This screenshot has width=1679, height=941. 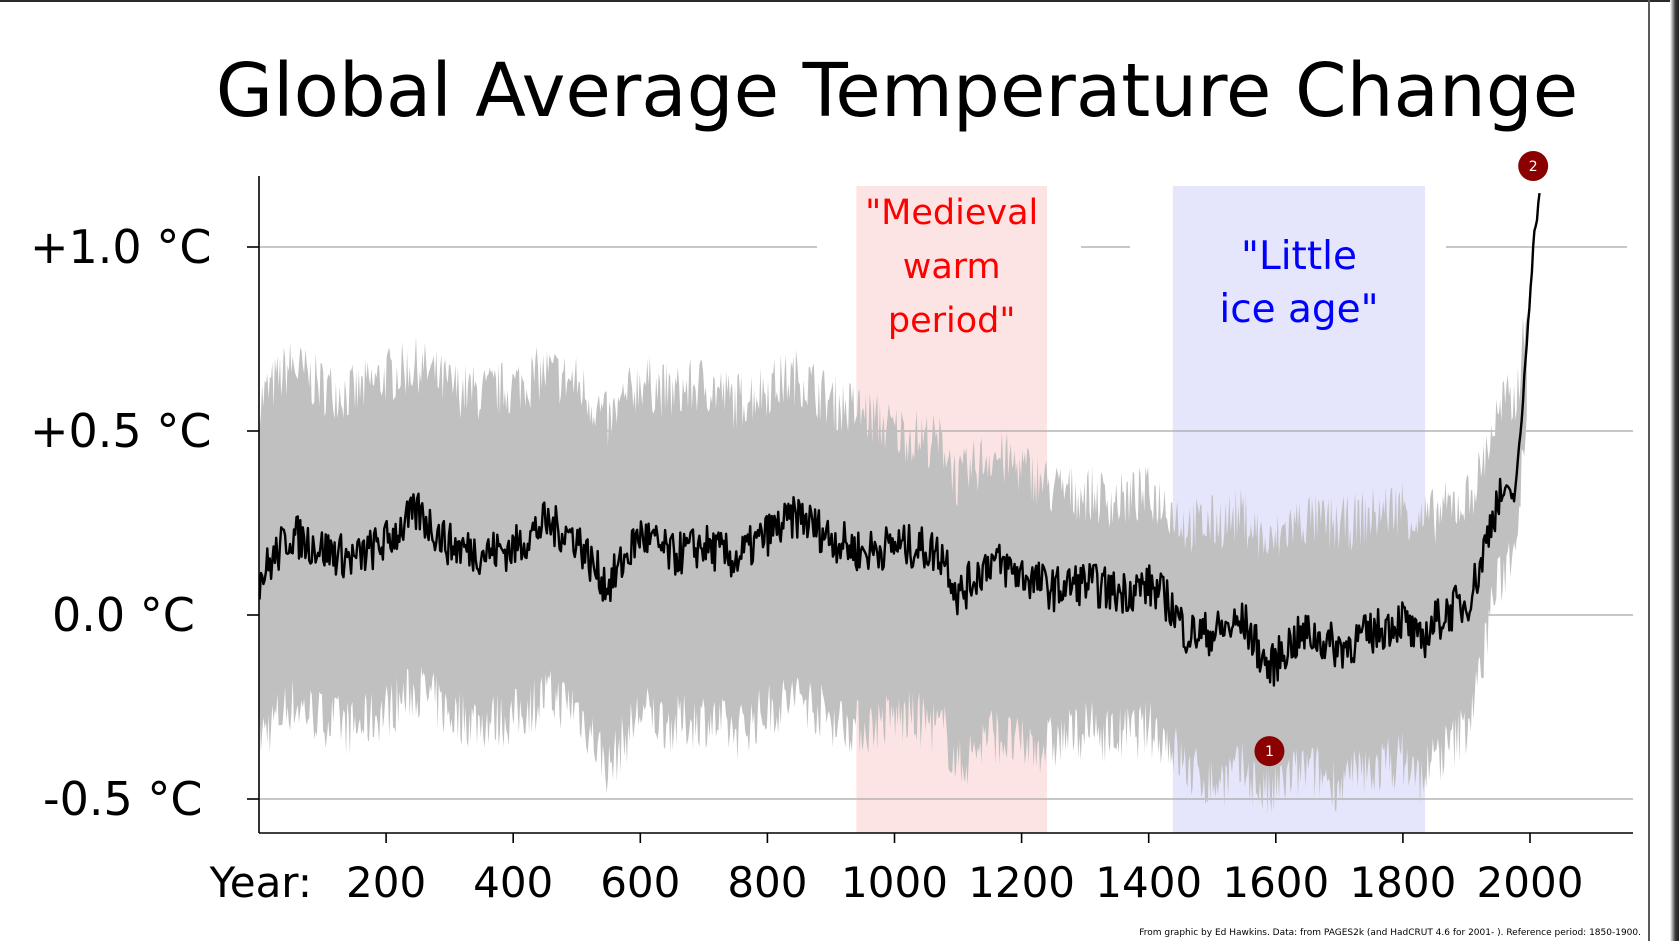 What do you see at coordinates (1148, 882) in the screenshot?
I see `x-tick-label: 1400` at bounding box center [1148, 882].